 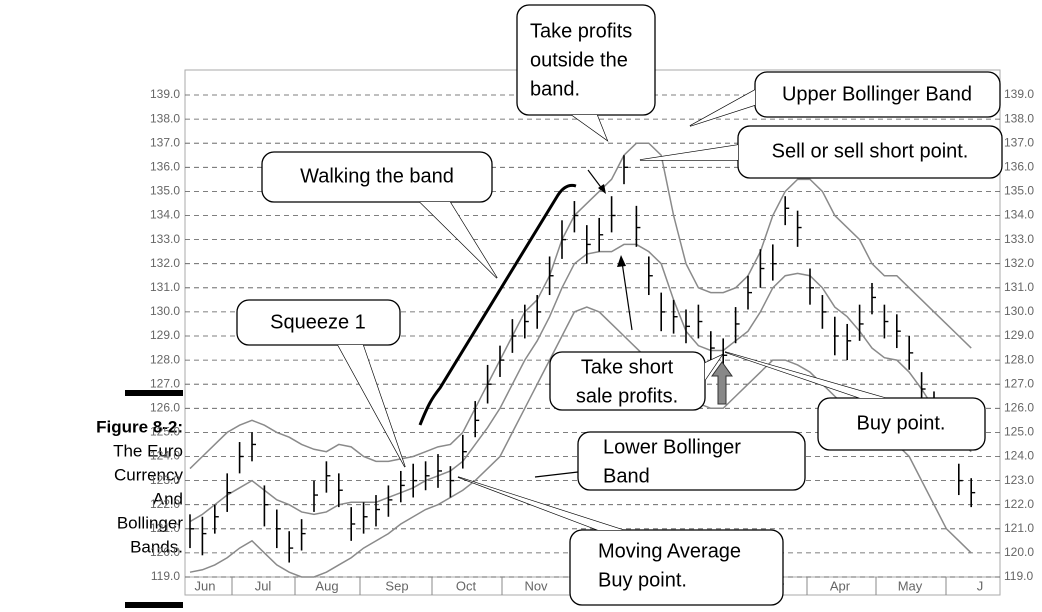 What do you see at coordinates (148, 474) in the screenshot?
I see `caption-line: Currency` at bounding box center [148, 474].